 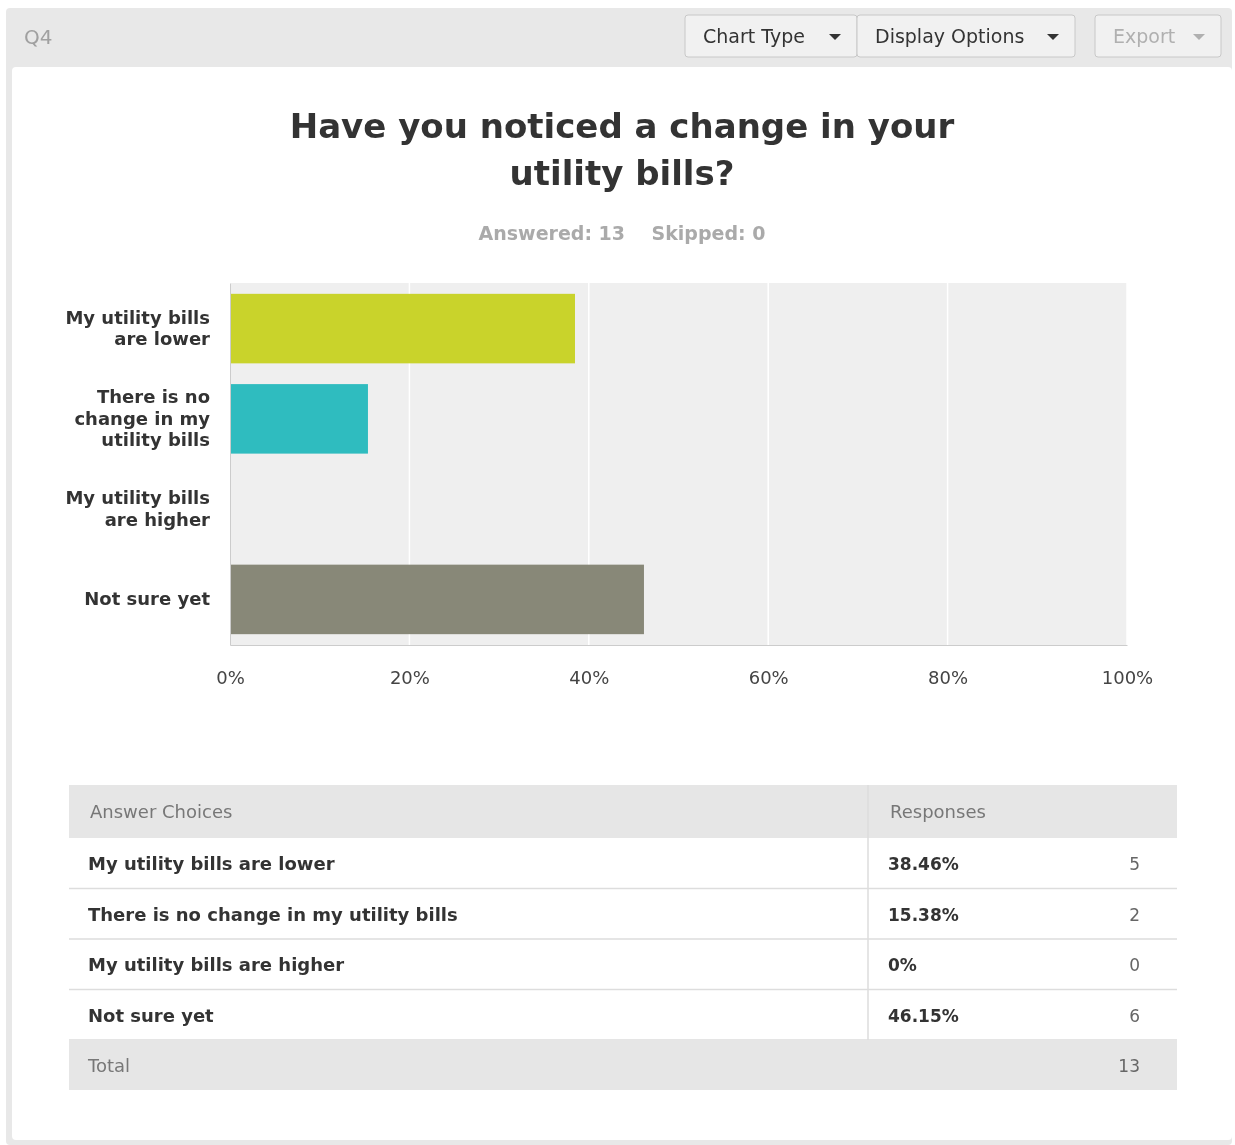 What do you see at coordinates (161, 811) in the screenshot?
I see `text: Answer Choices` at bounding box center [161, 811].